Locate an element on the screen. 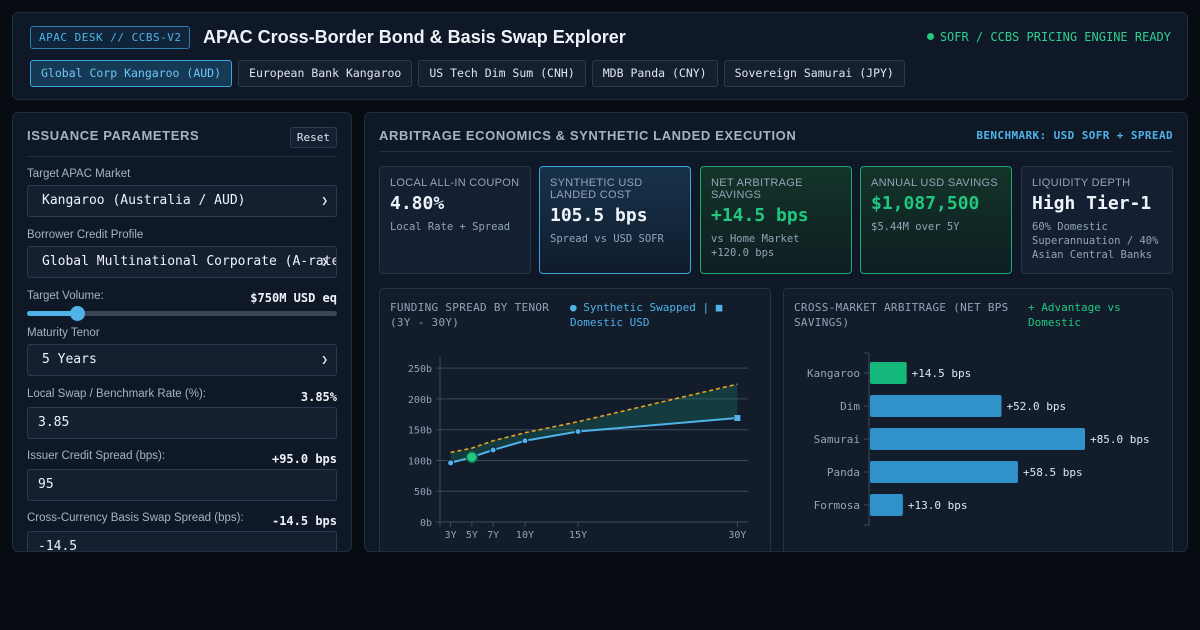 This screenshot has height=630, width=1200. panel-title: ISSUANCE PARAMETERS is located at coordinates (113, 135).